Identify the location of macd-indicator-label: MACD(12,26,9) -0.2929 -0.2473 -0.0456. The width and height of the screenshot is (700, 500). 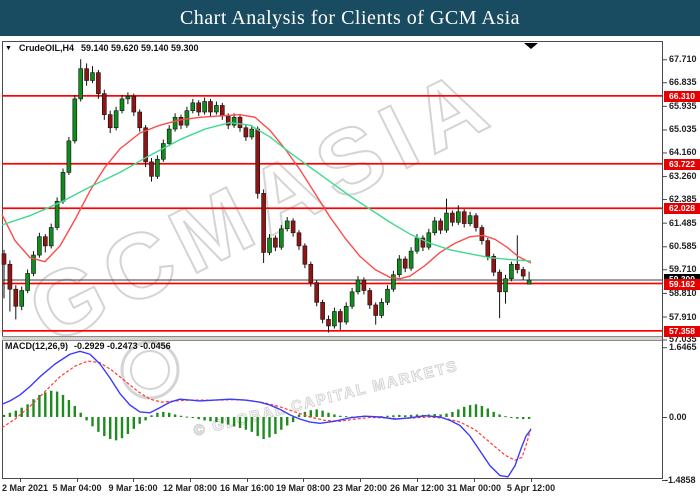
(88, 346).